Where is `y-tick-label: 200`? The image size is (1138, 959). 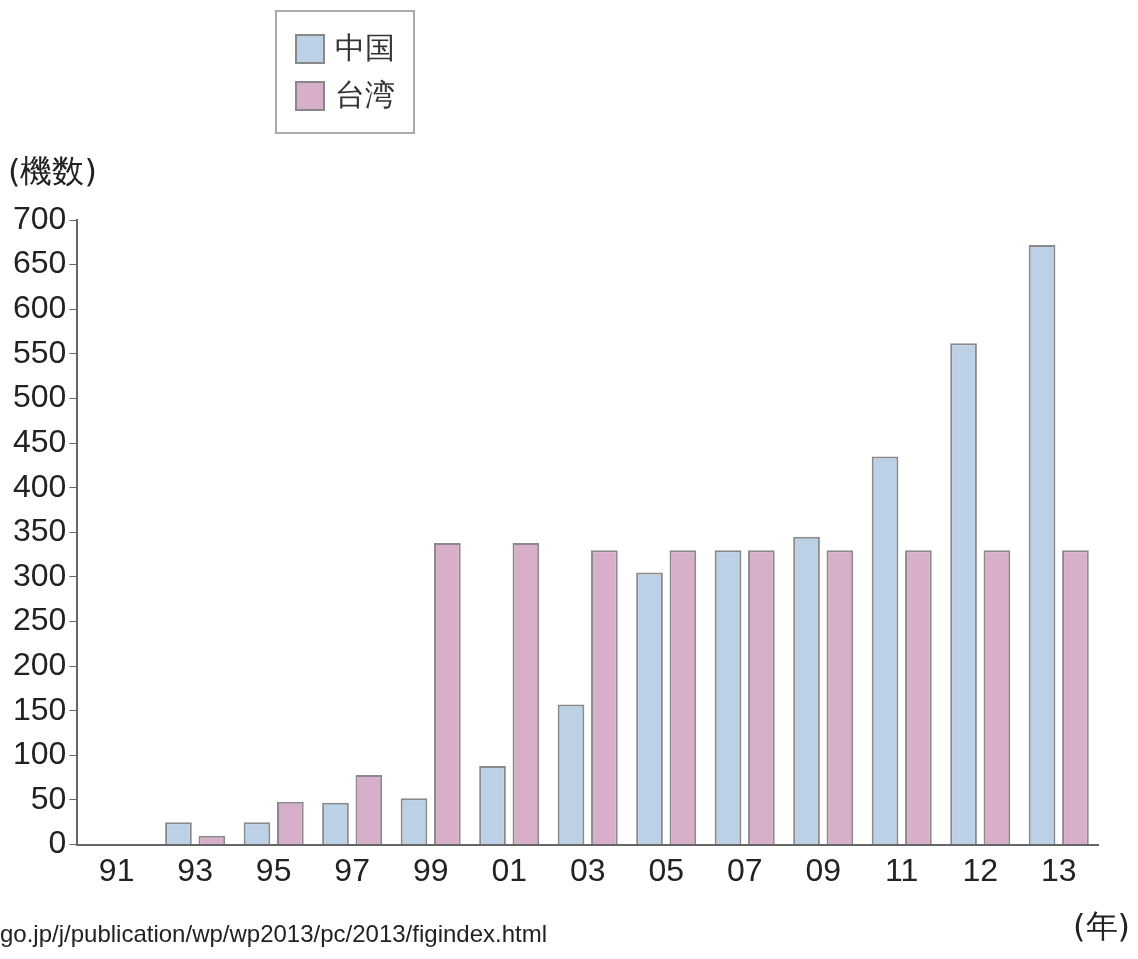
y-tick-label: 200 is located at coordinates (40, 663).